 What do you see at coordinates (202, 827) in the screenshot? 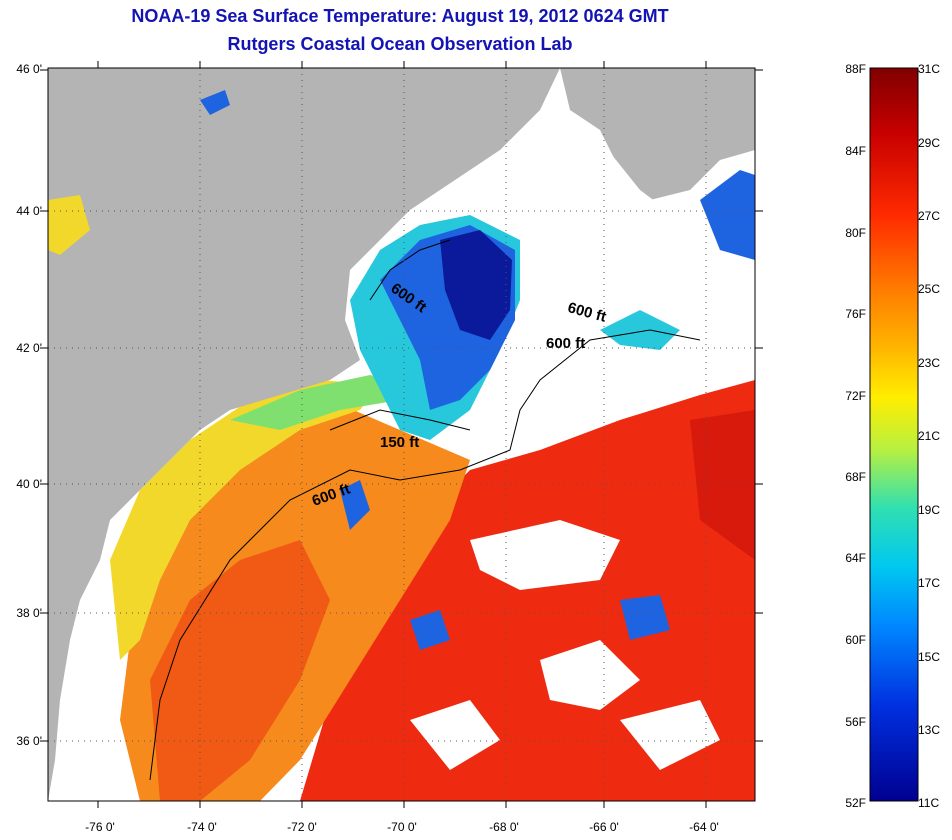
I see `lon-label: -74 0'` at bounding box center [202, 827].